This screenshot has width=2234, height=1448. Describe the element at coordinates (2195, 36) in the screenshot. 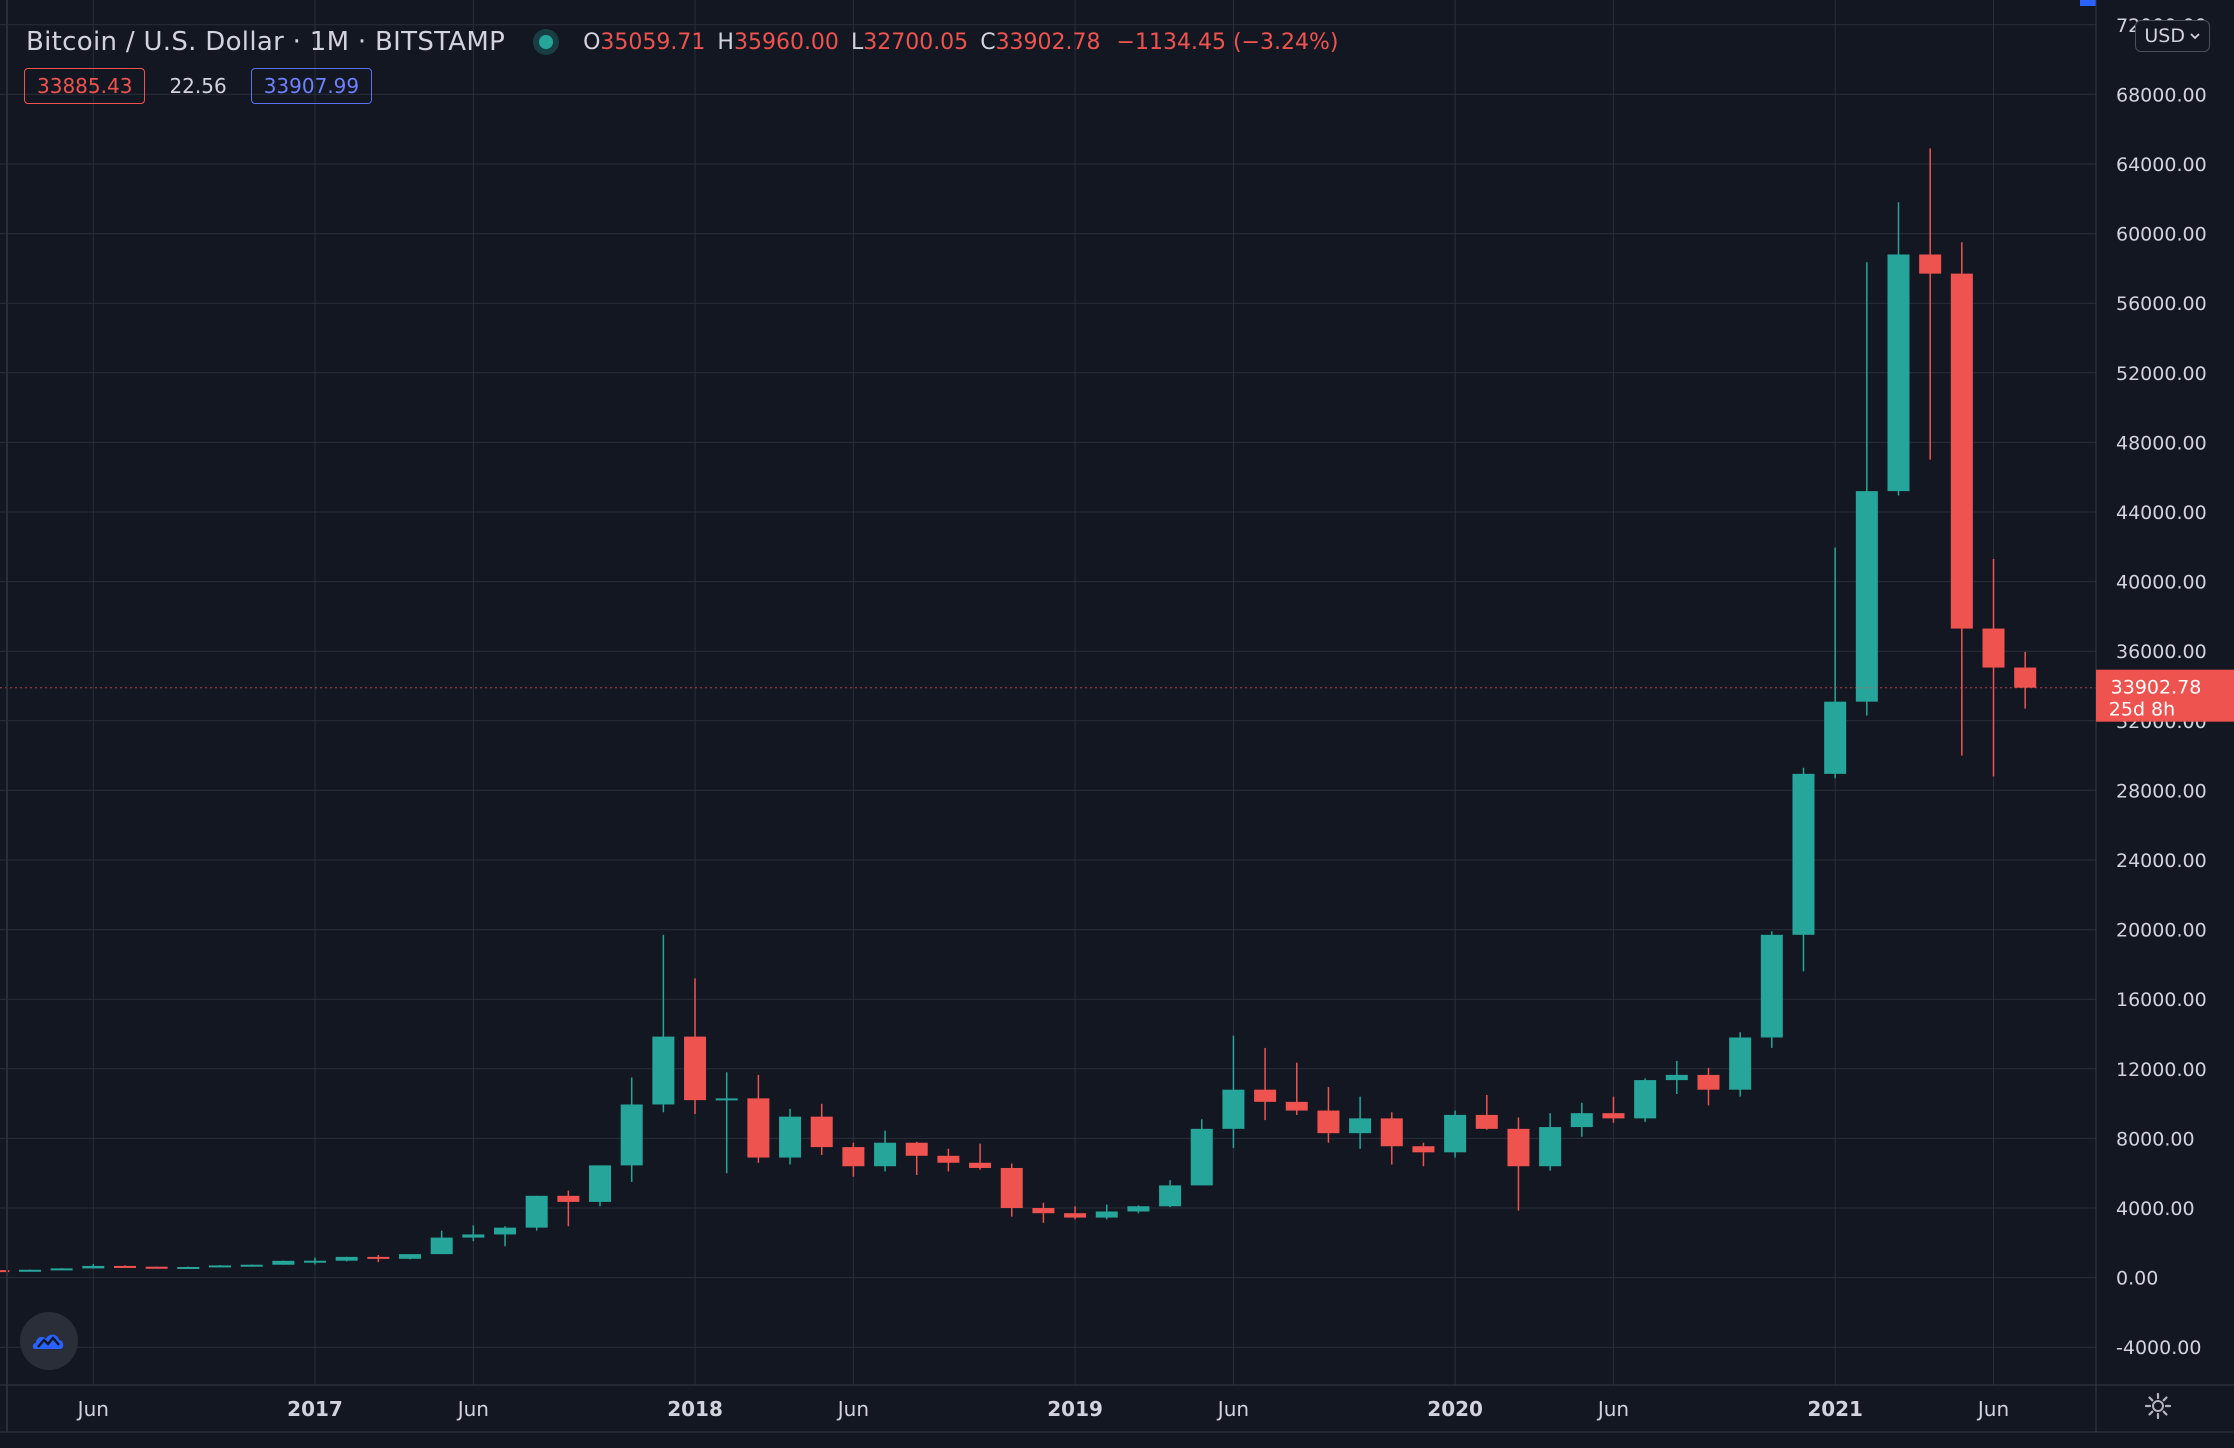

I see `chevron-down-icon` at that location.